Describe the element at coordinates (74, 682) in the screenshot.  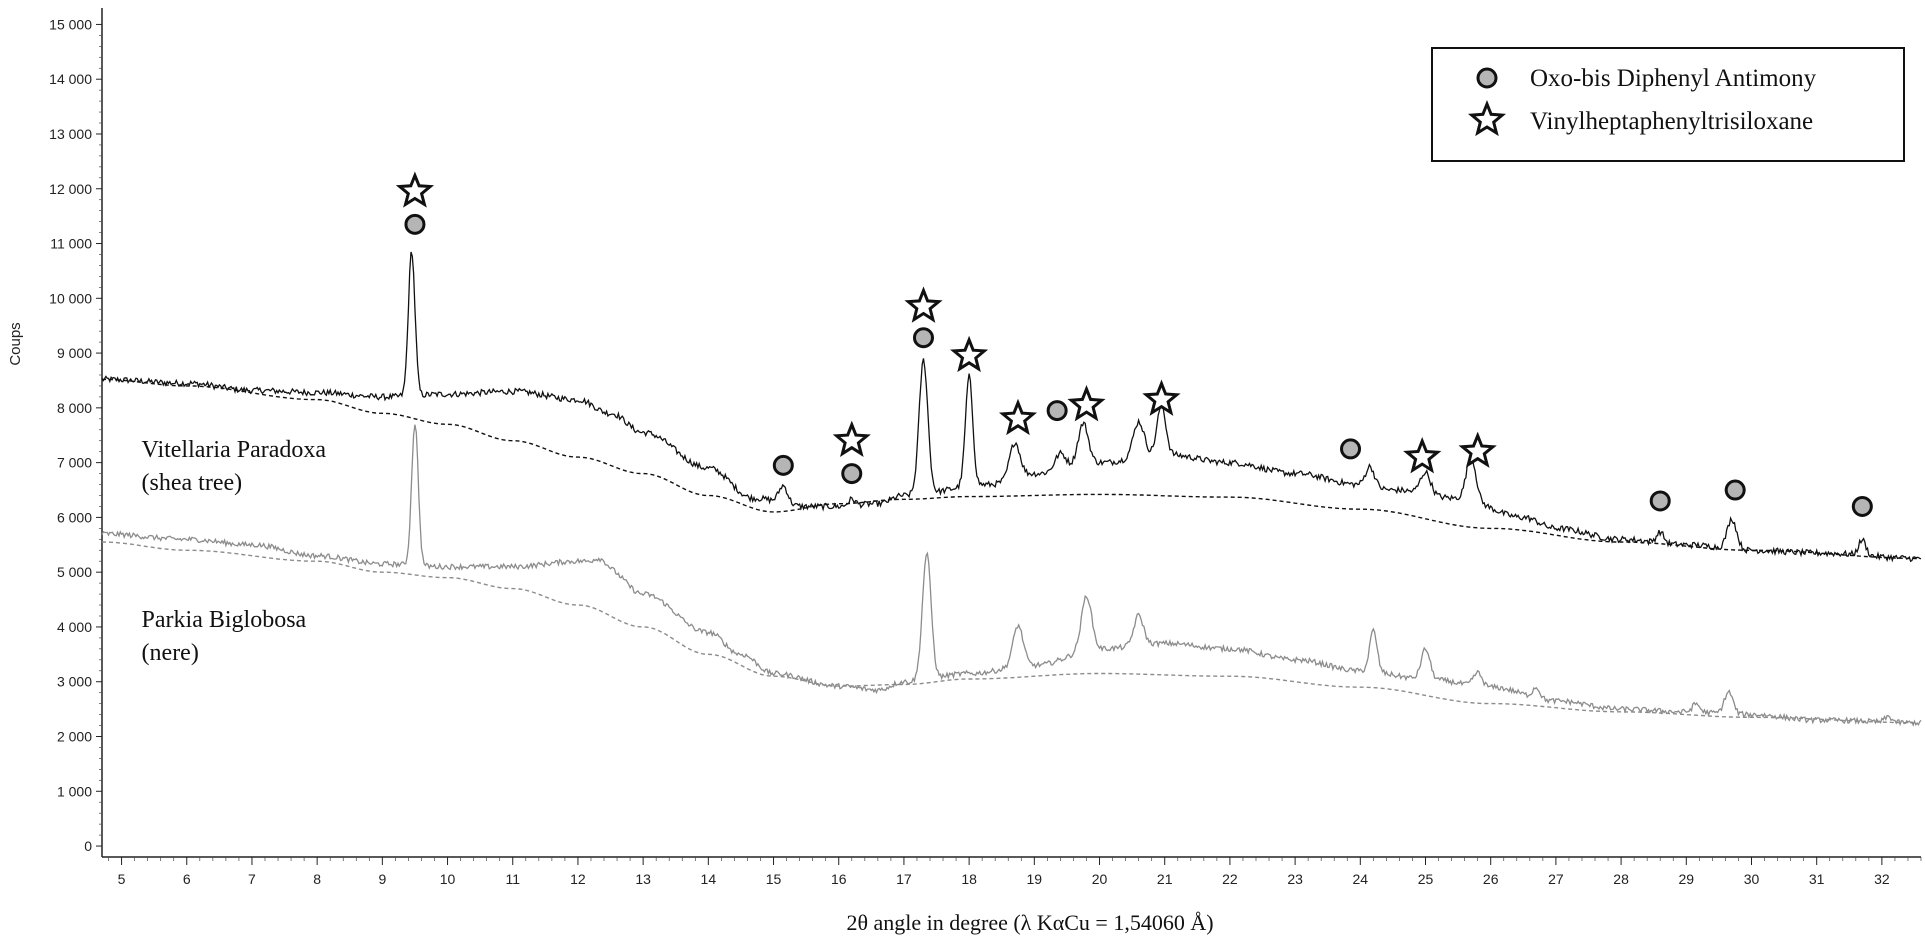
I see `y-tick-label: 3 000` at that location.